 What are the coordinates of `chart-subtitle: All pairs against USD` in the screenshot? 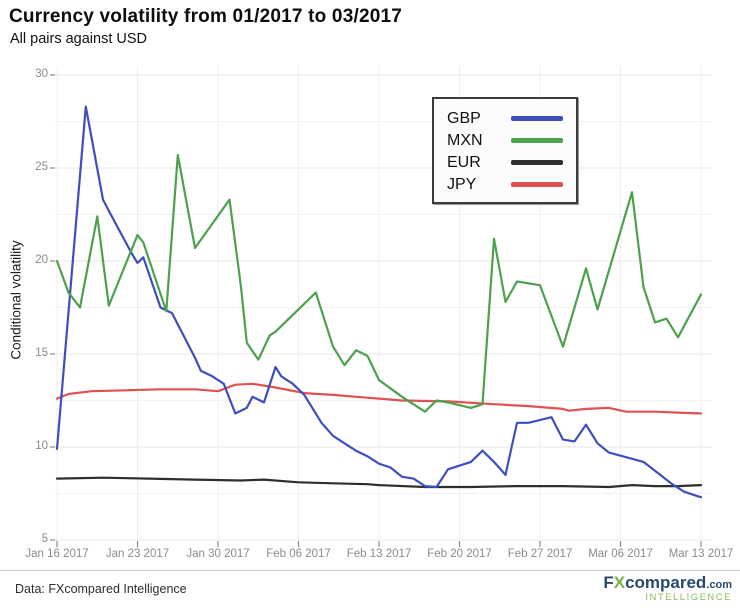 It's located at (78, 39).